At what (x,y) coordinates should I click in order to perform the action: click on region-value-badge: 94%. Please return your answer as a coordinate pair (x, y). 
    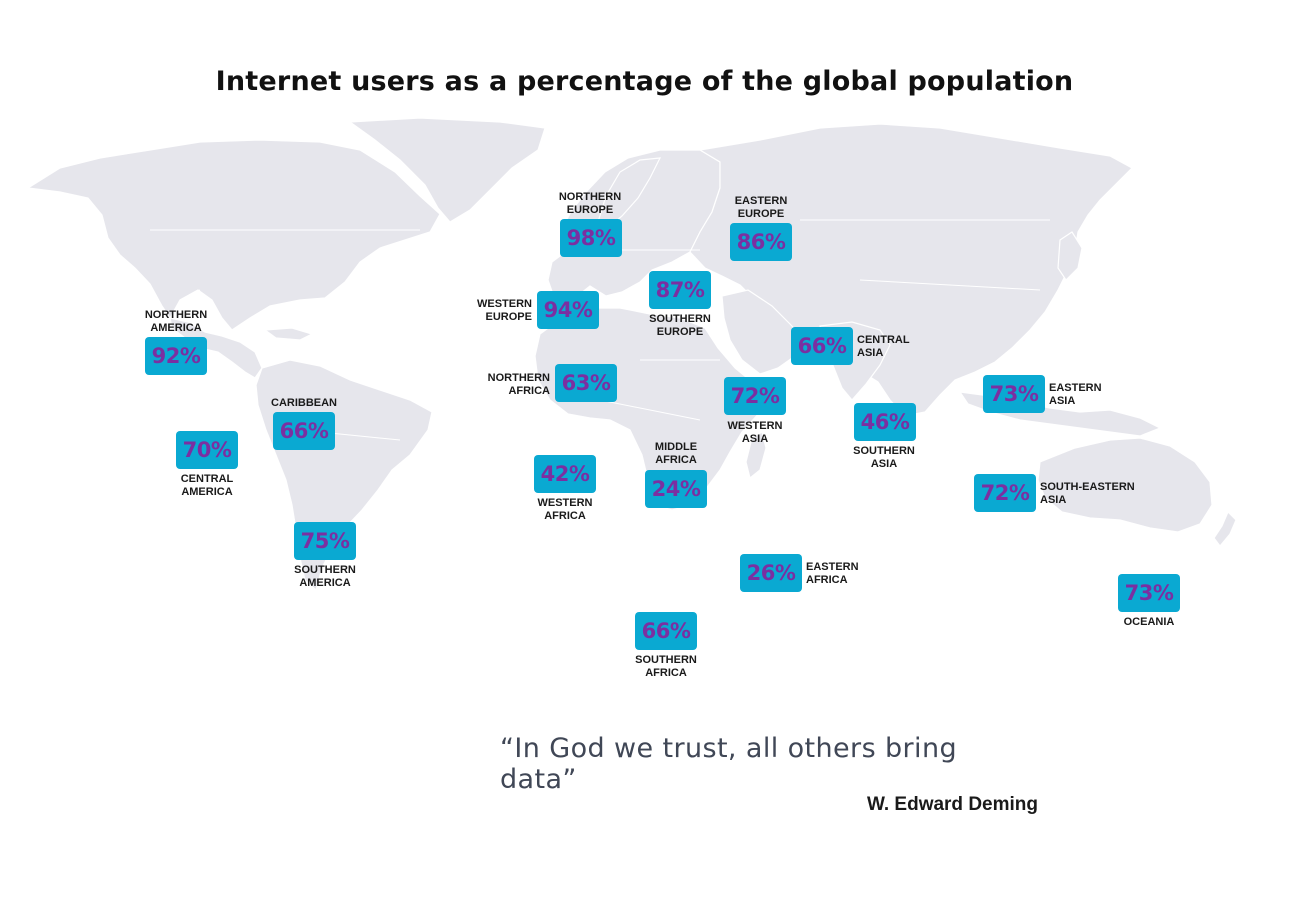
    Looking at the image, I should click on (568, 310).